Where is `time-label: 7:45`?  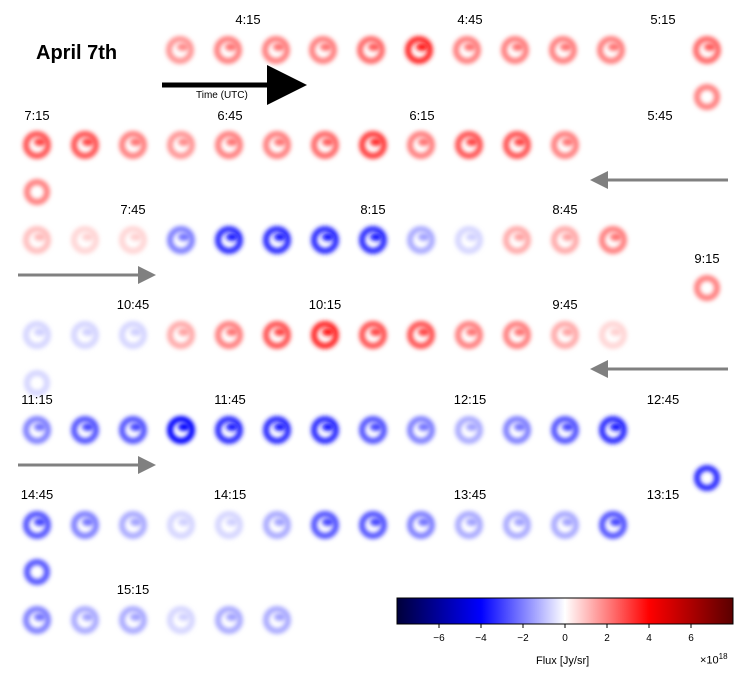
time-label: 7:45 is located at coordinates (133, 209).